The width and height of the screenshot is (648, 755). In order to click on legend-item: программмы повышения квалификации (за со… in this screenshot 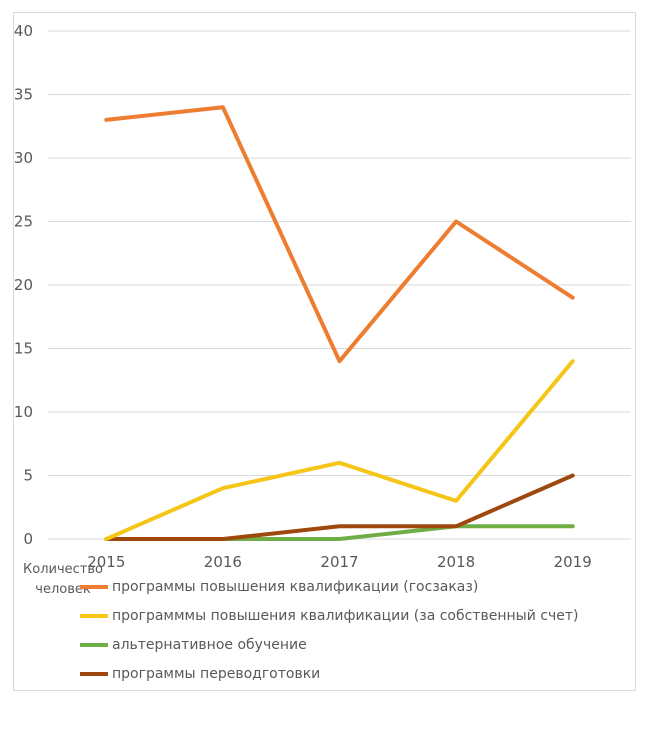, I will do `click(329, 615)`.